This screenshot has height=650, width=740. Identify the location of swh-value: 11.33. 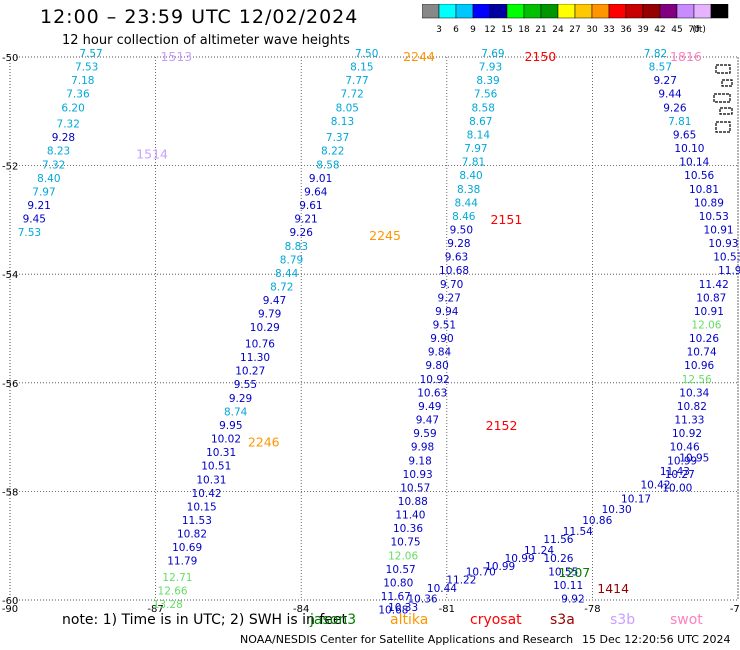
(689, 421).